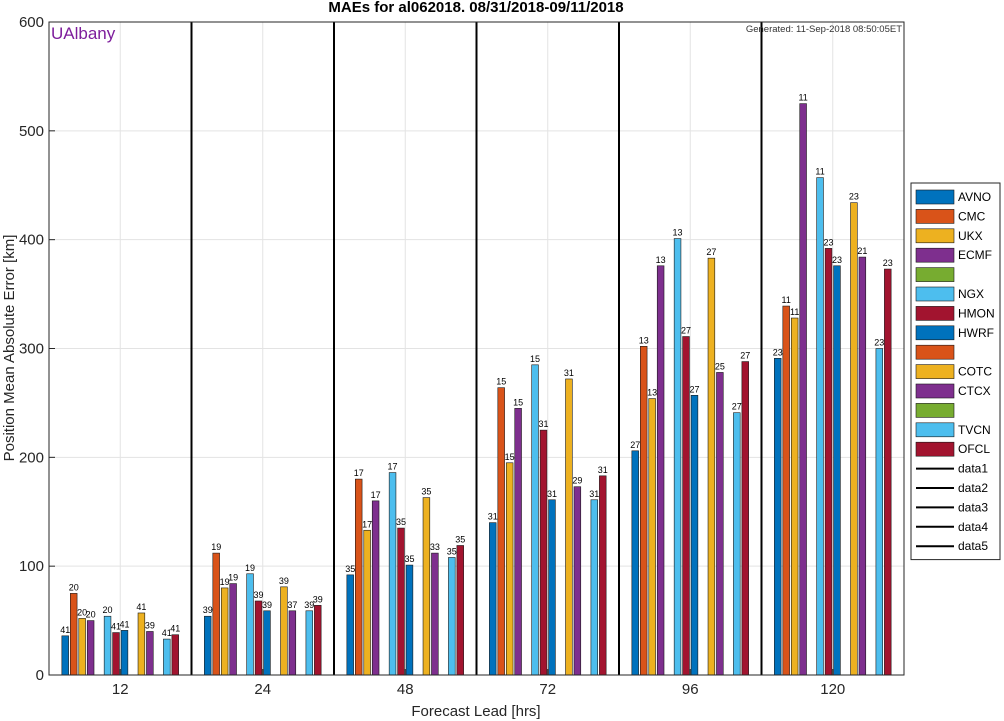 The width and height of the screenshot is (1004, 721). I want to click on bar-data-label: 35, so click(401, 522).